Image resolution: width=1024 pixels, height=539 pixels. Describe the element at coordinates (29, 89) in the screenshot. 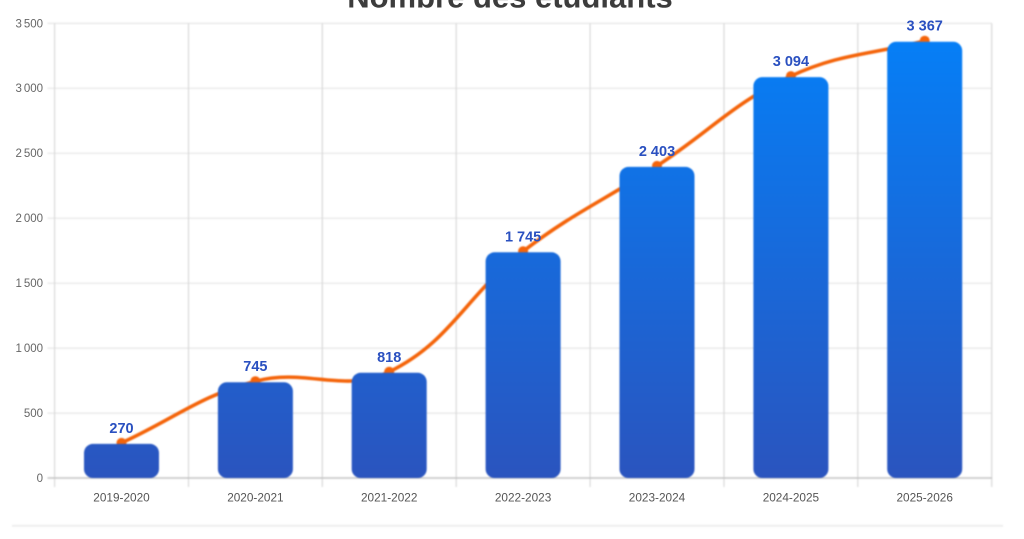

I see `svg-text: 3 000` at that location.